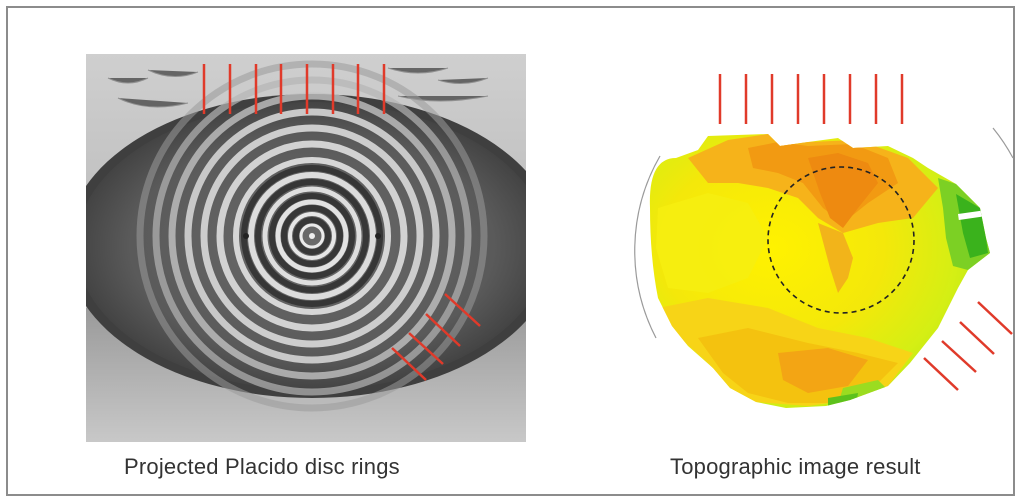 This screenshot has width=1023, height=504. What do you see at coordinates (647, 247) in the screenshot?
I see `map-boundary-arc` at bounding box center [647, 247].